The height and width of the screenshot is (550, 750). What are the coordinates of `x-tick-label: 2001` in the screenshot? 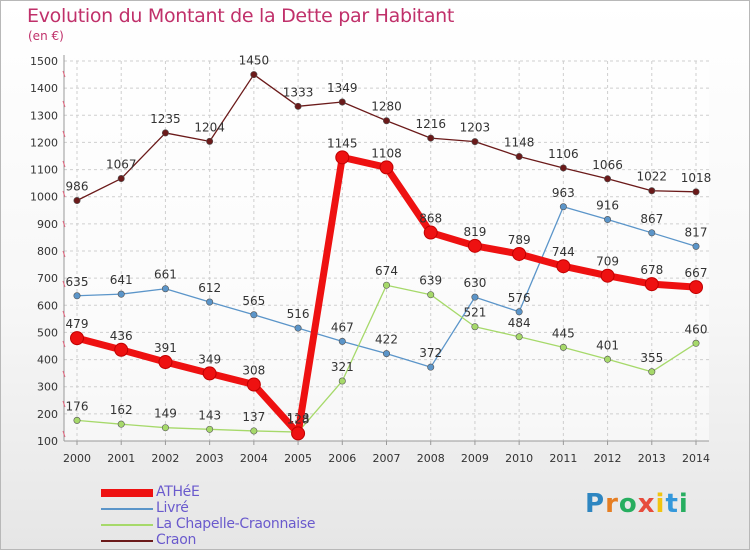 It's located at (121, 458).